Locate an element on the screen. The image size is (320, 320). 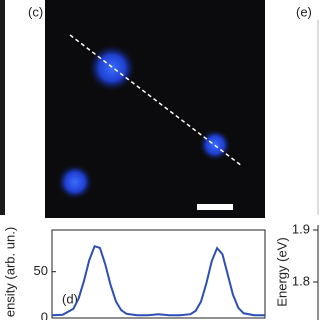
y-tick-label: 1.8 is located at coordinates (301, 280).